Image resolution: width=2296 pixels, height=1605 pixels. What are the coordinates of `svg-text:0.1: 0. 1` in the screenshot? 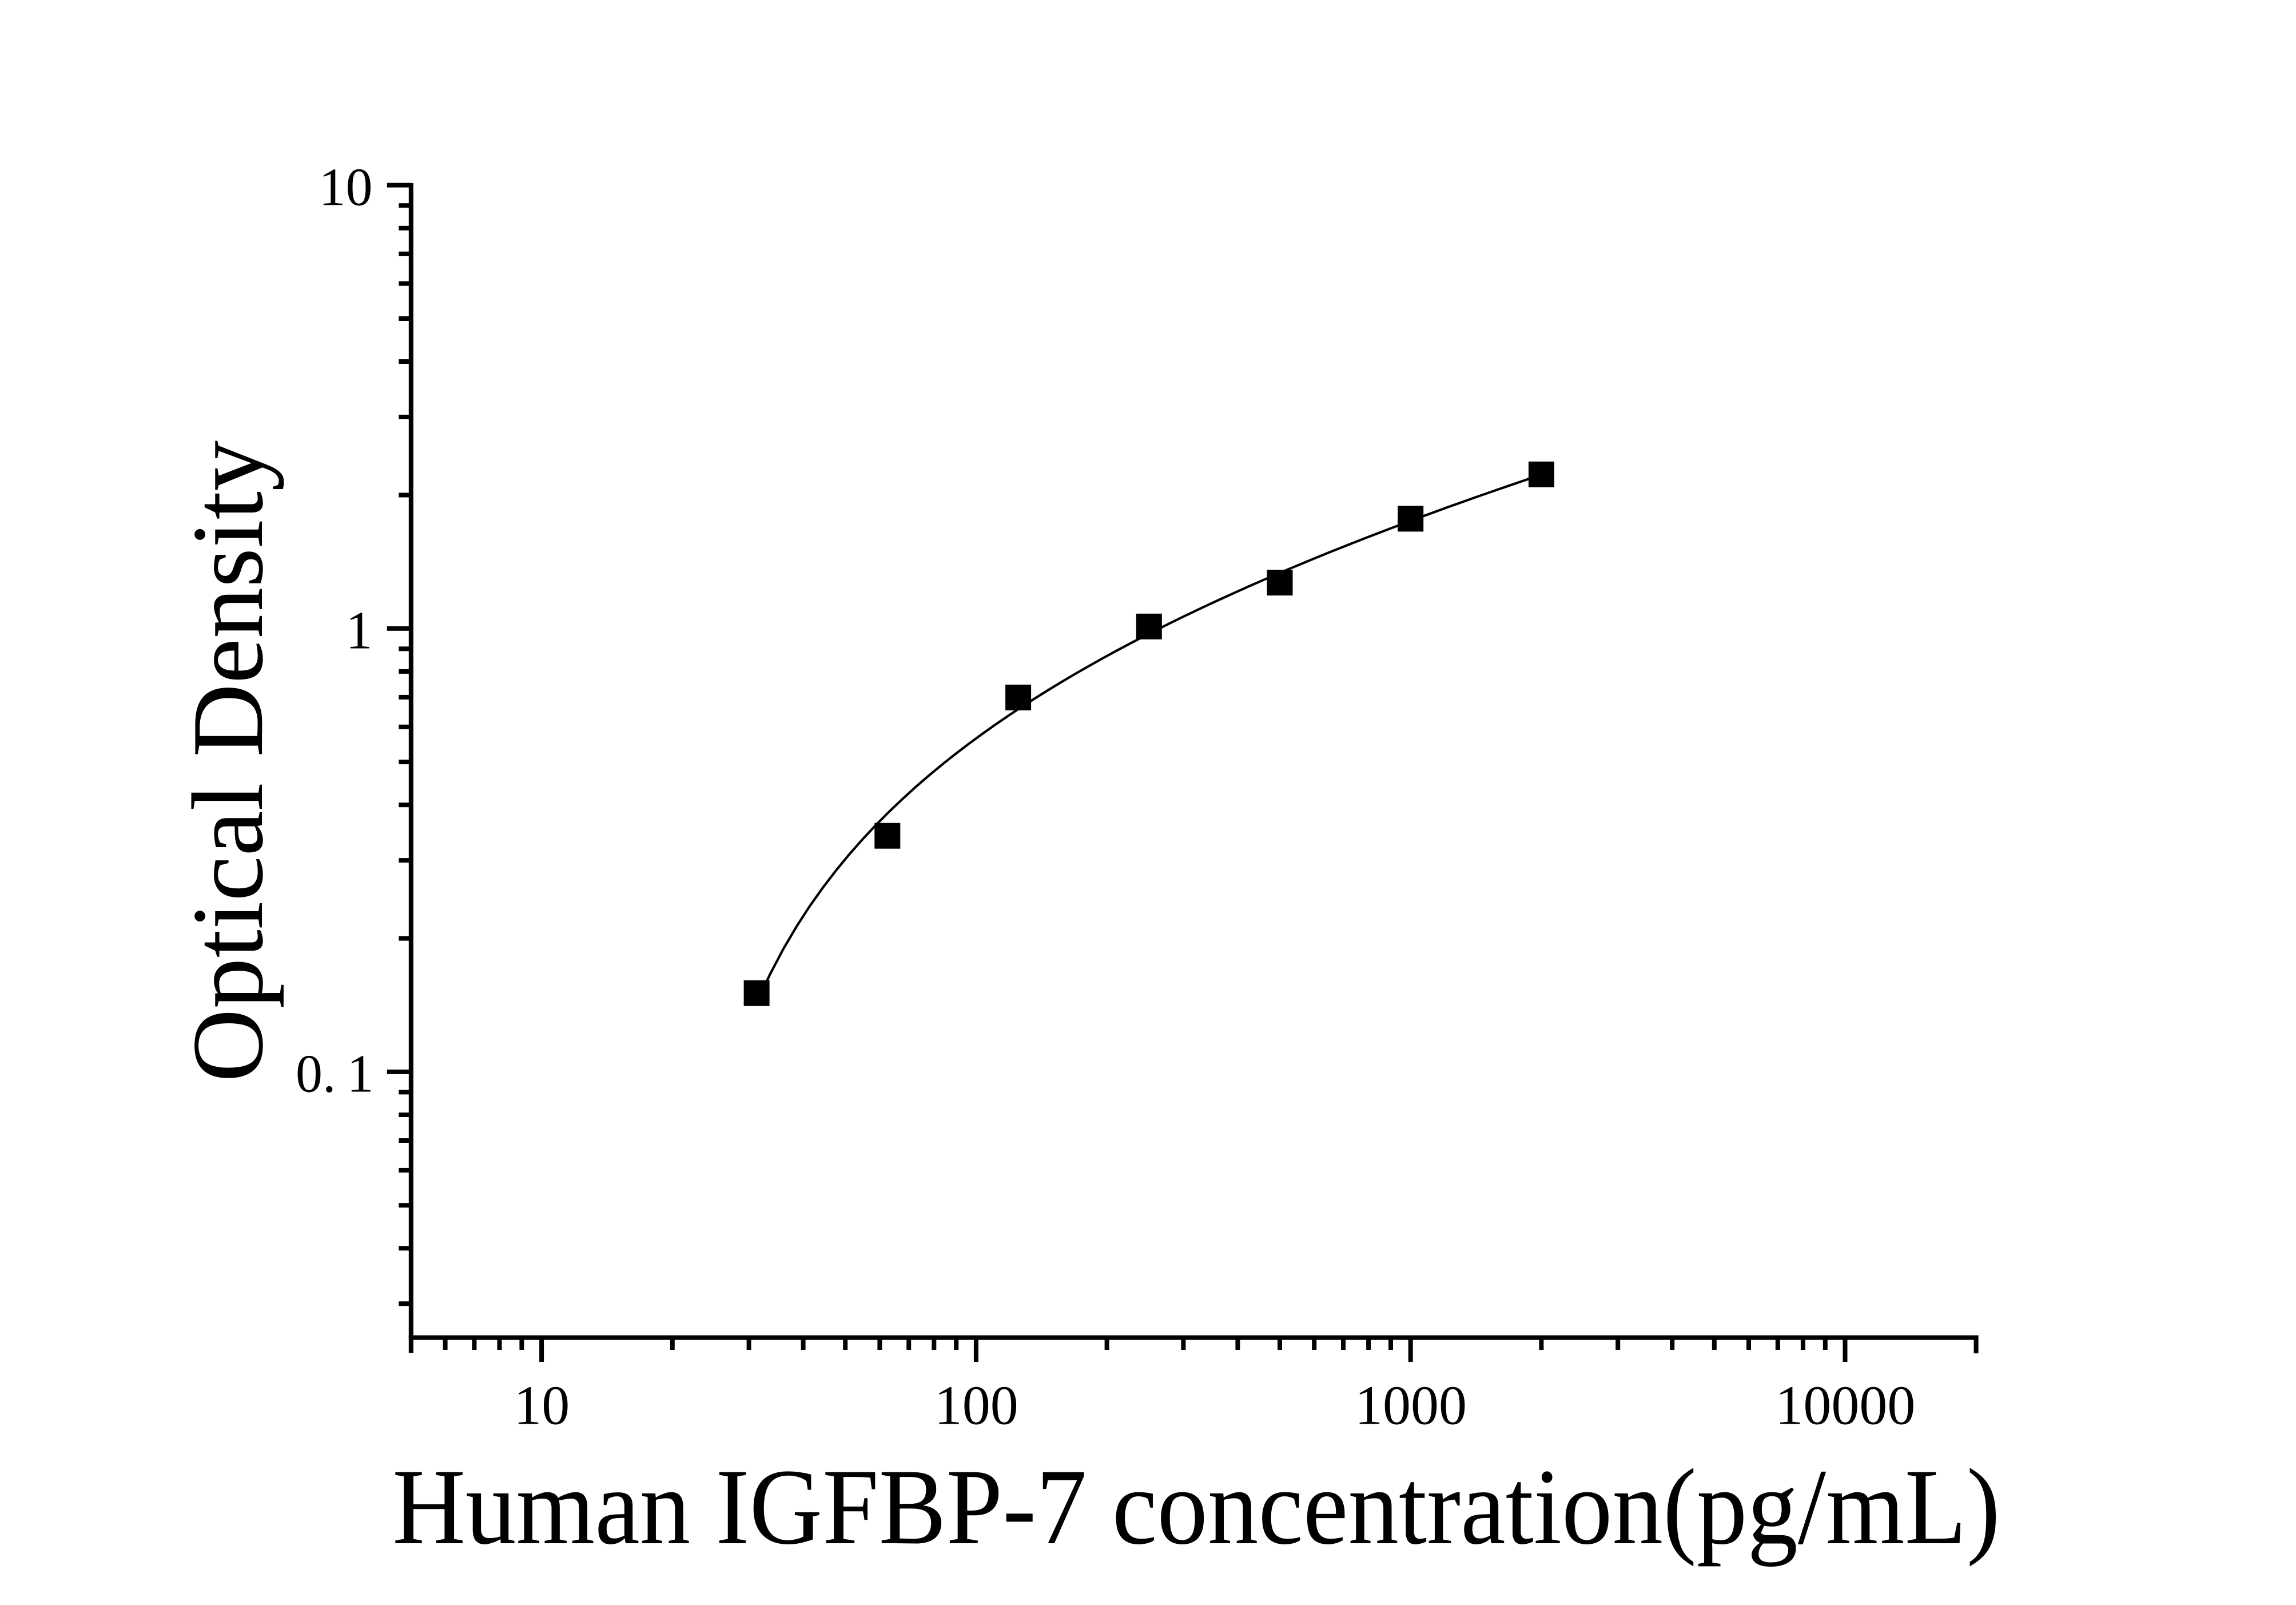 It's located at (335, 1074).